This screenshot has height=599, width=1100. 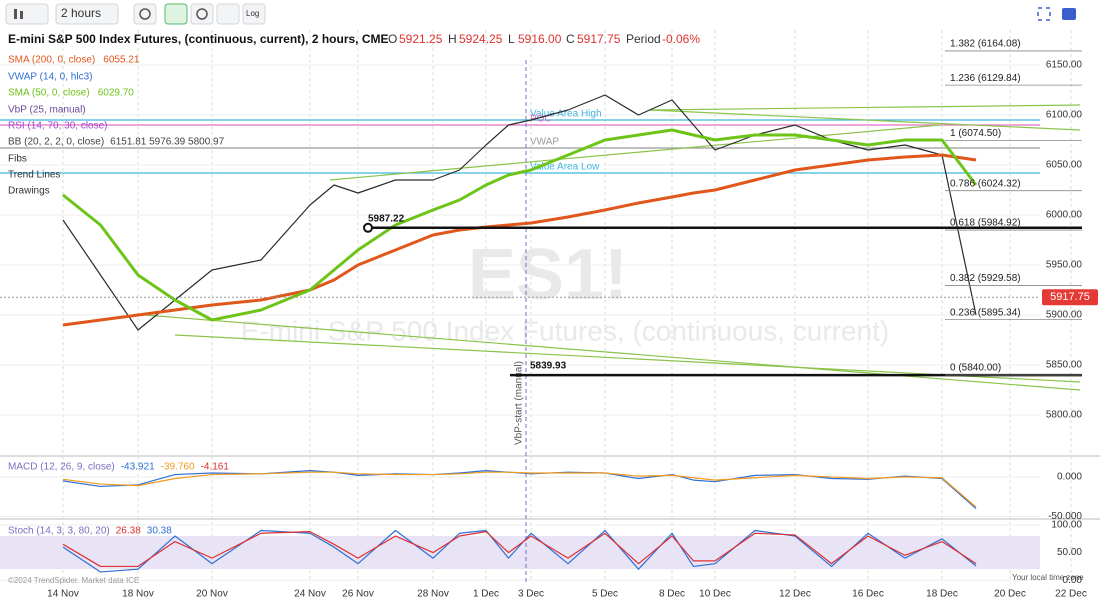 What do you see at coordinates (1069, 477) in the screenshot?
I see `y-tick-label: 0.000` at bounding box center [1069, 477].